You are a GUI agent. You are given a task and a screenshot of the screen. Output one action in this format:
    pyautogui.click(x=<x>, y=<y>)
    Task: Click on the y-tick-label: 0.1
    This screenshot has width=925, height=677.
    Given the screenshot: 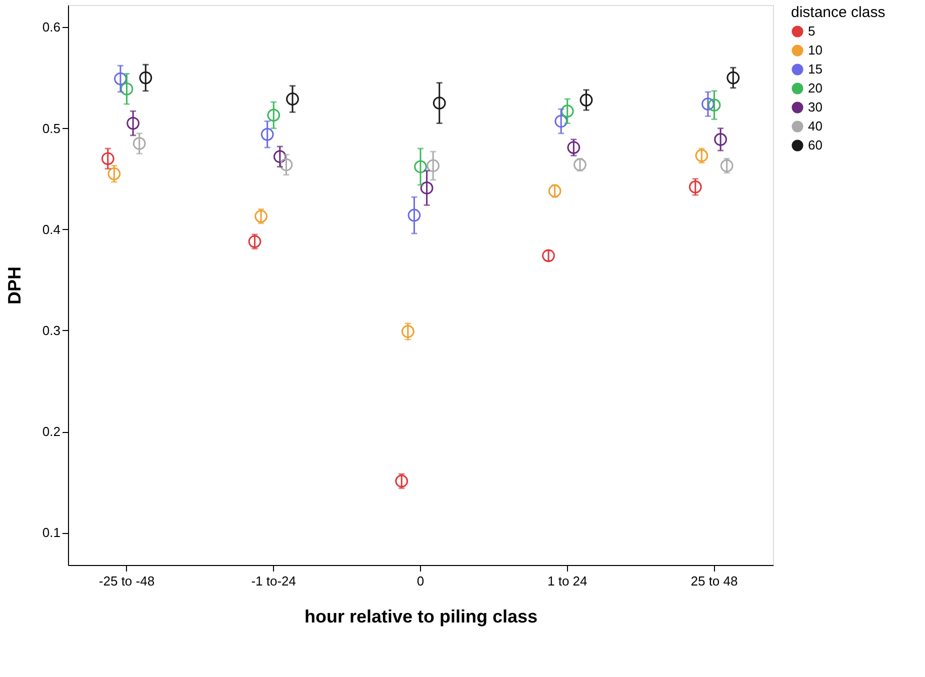 What is the action you would take?
    pyautogui.click(x=51, y=532)
    